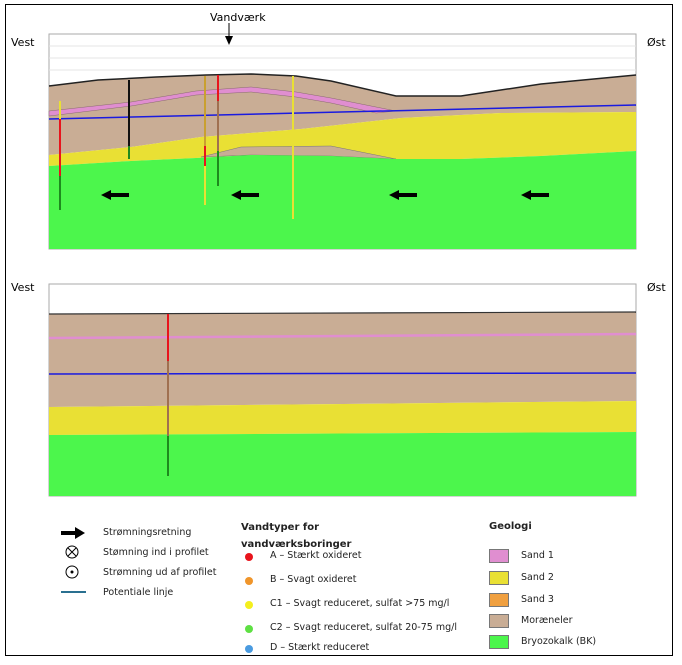  I want to click on terrain-line, so click(342, 85).